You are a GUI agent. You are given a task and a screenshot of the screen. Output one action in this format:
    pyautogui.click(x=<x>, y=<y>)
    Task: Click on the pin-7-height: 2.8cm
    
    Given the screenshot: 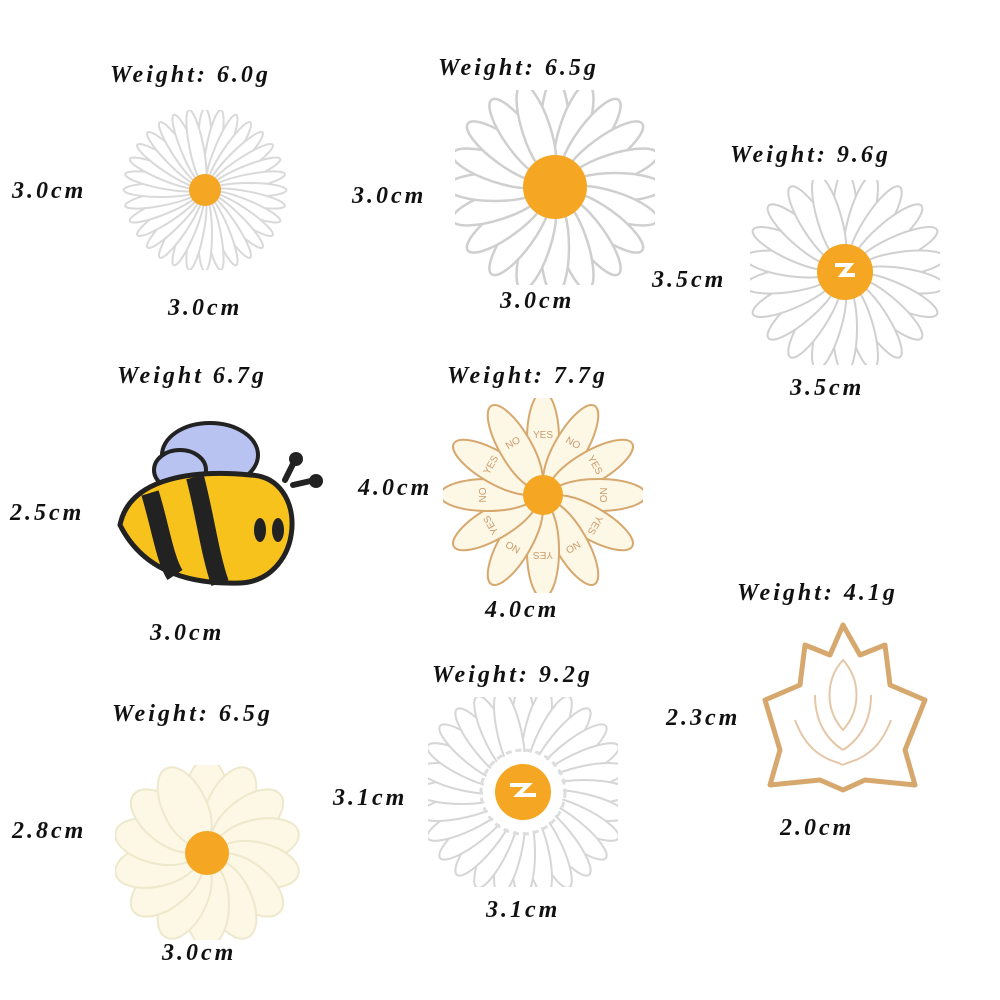 What is the action you would take?
    pyautogui.click(x=49, y=831)
    